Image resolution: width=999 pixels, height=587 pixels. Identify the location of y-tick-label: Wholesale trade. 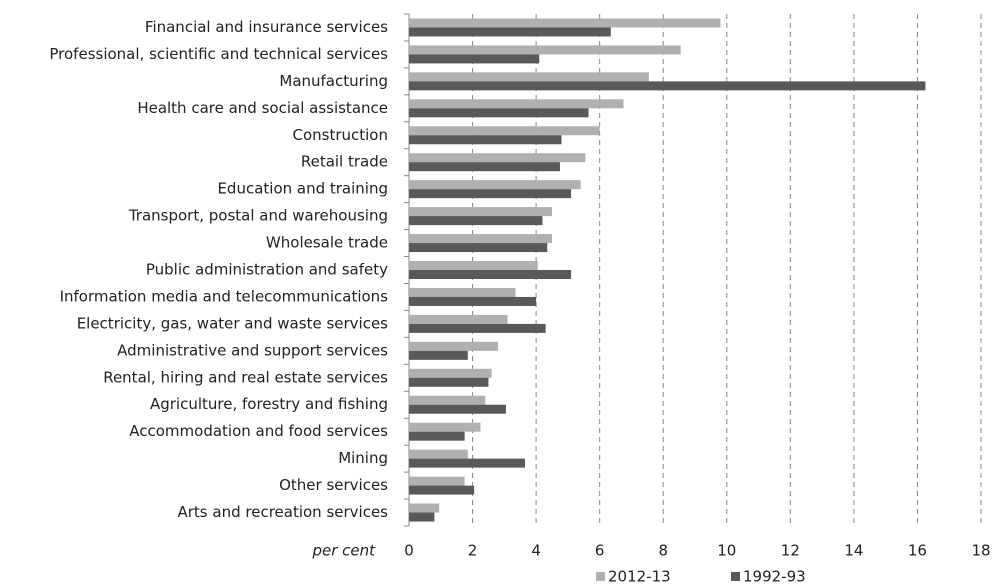
(327, 243).